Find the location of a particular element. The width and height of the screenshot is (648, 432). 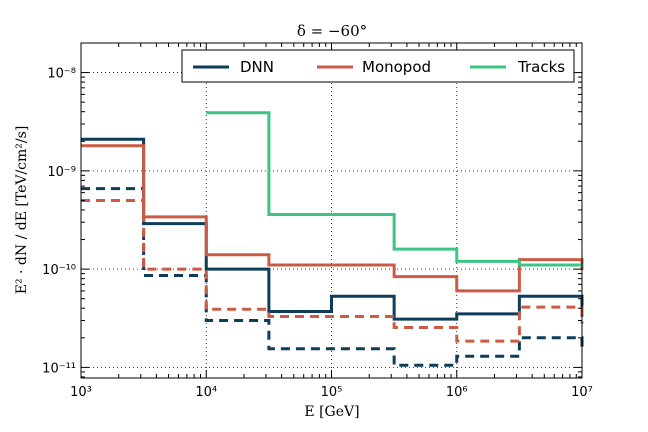

x-tick-label: 10⁷ is located at coordinates (582, 392).